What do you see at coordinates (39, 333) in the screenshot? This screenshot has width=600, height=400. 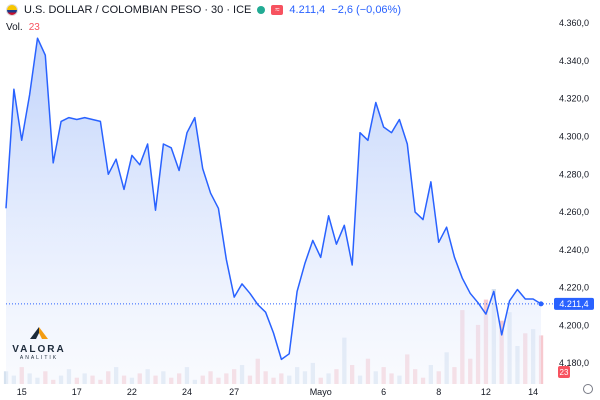 I see `valora-mark-icon` at bounding box center [39, 333].